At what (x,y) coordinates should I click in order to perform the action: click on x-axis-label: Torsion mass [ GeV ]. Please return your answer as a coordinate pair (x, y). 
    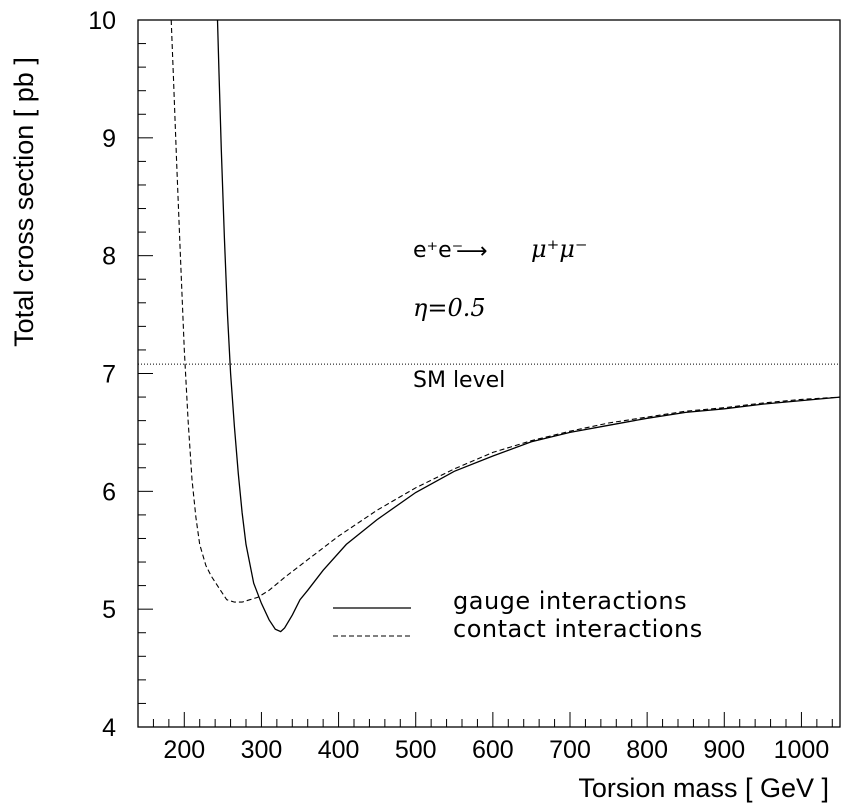
    Looking at the image, I should click on (703, 788).